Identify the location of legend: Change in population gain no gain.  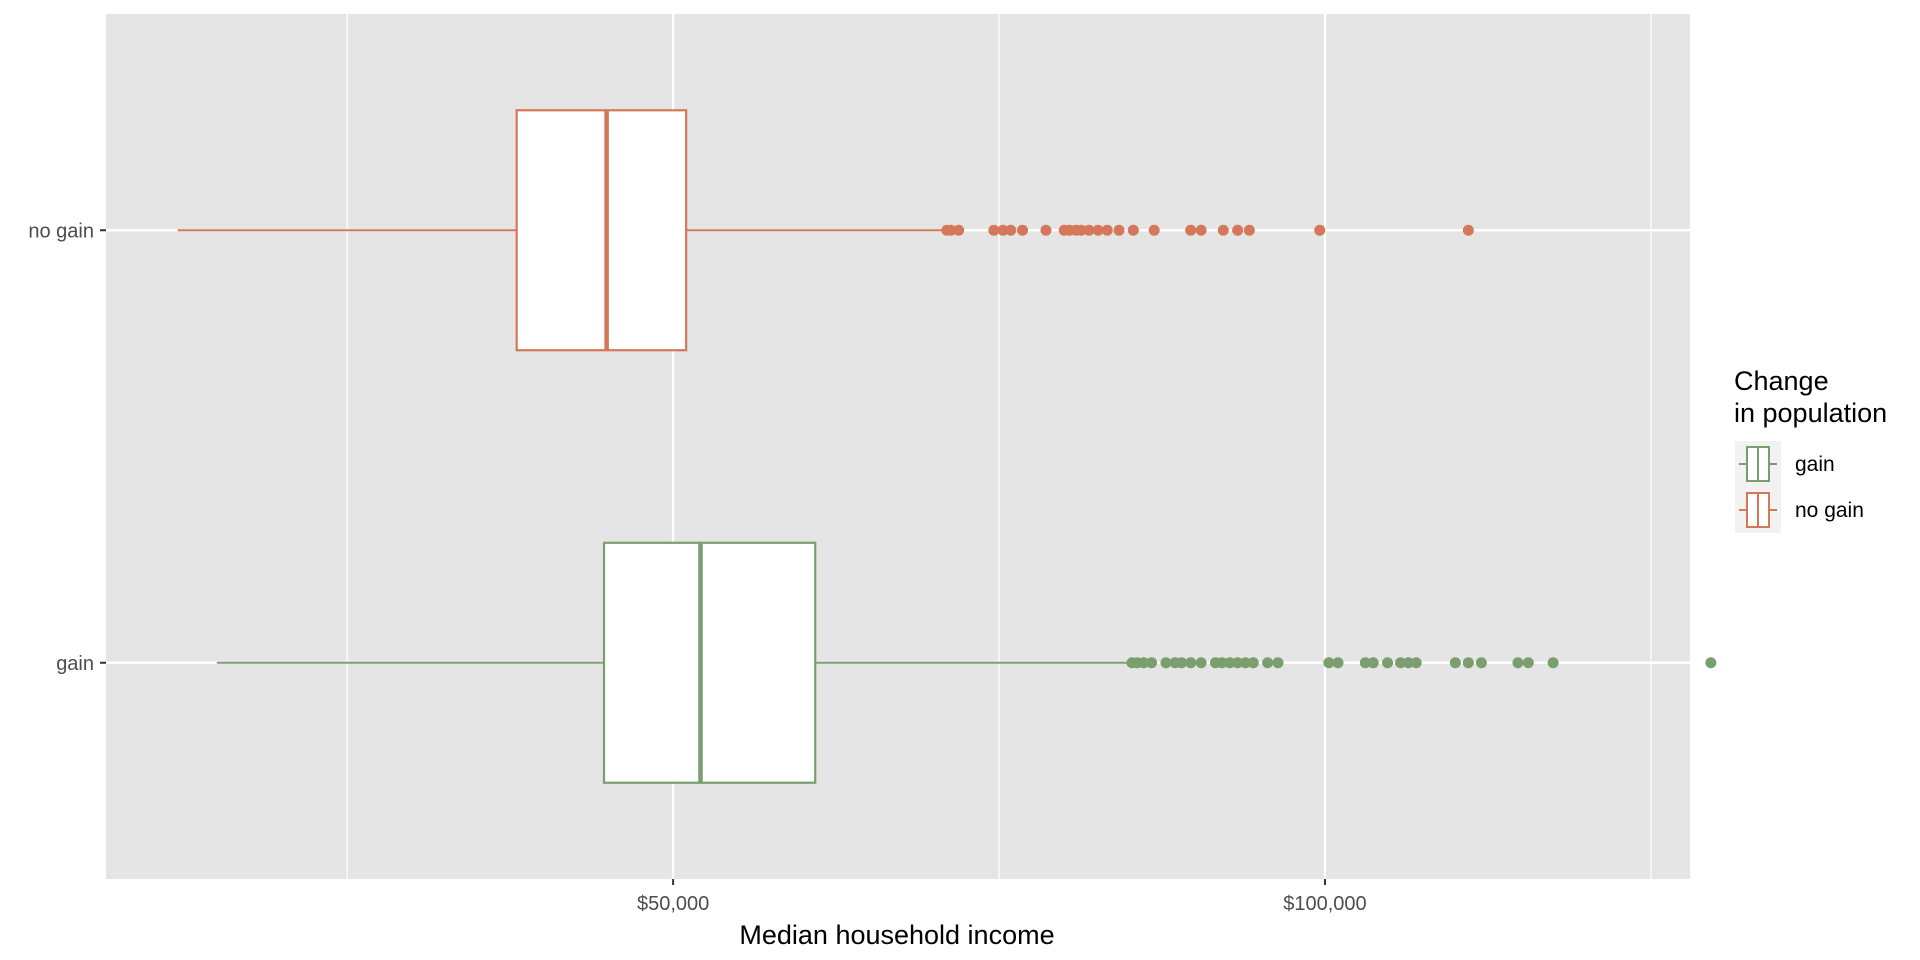
(1810, 449).